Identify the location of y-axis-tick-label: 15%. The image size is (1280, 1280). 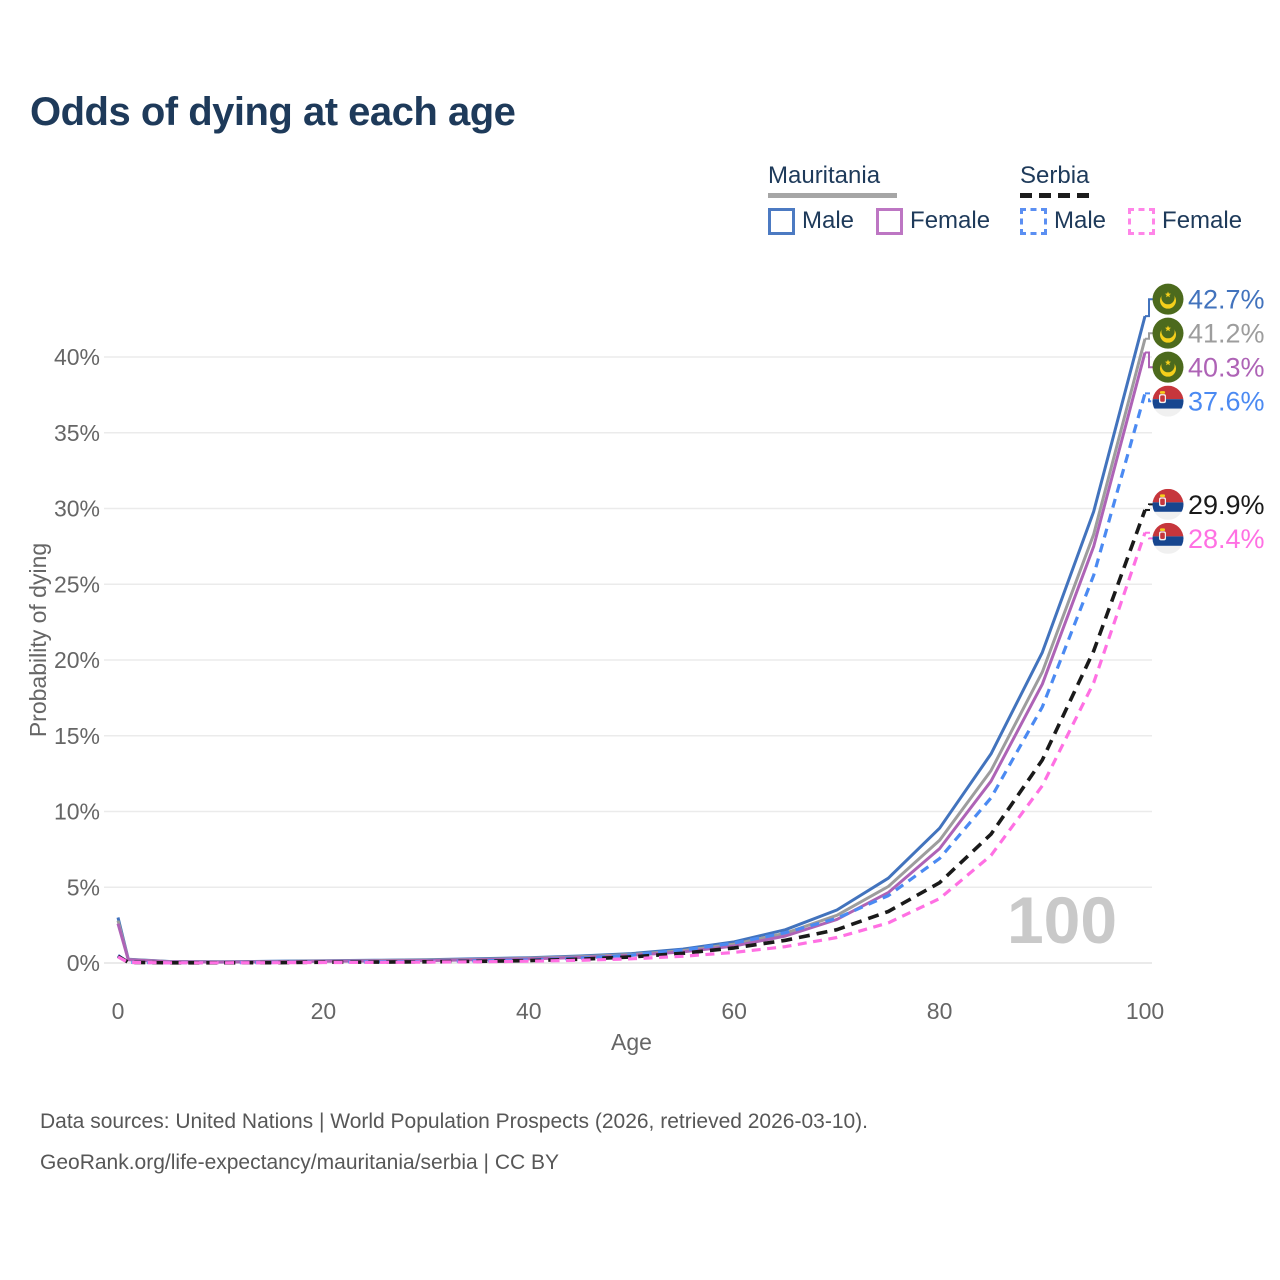
(77, 736).